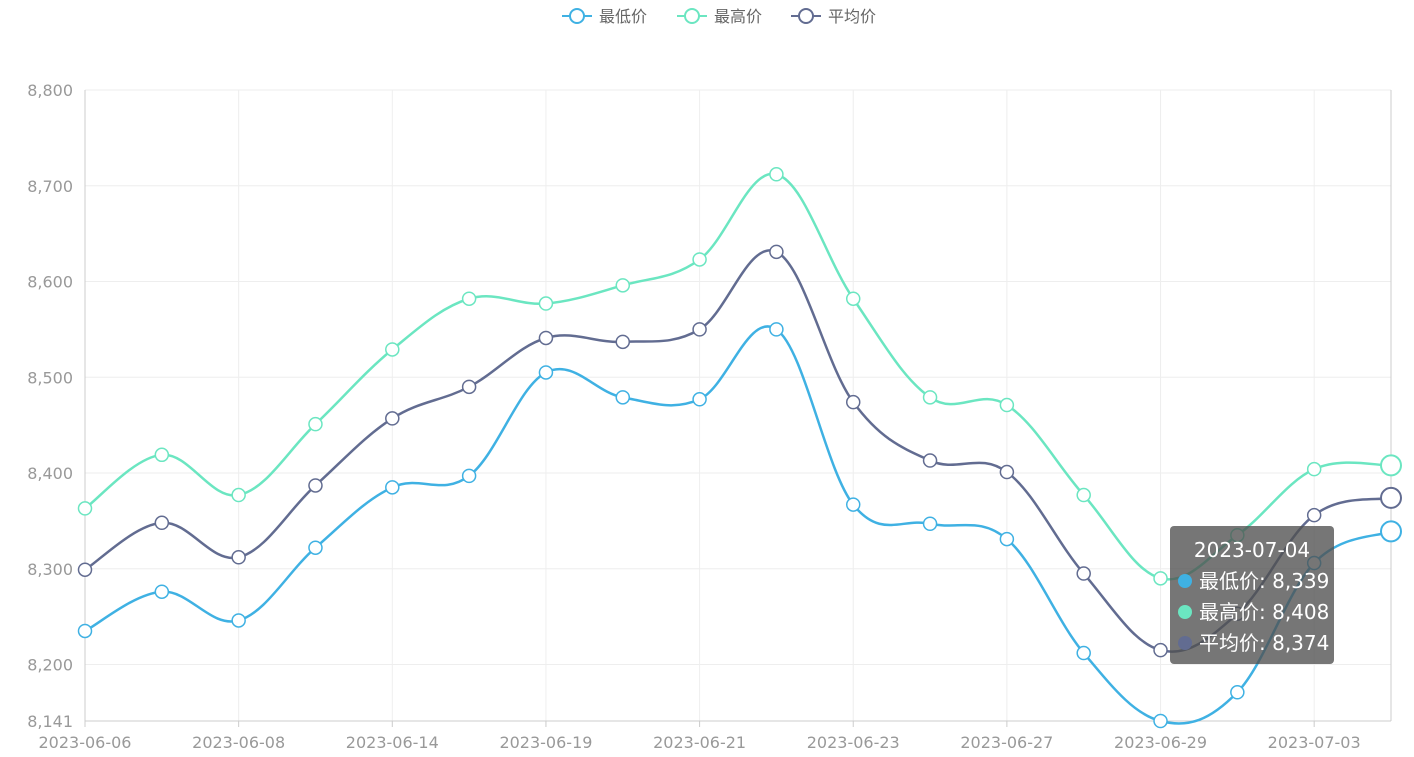  I want to click on tooltip-box, so click(1252, 595).